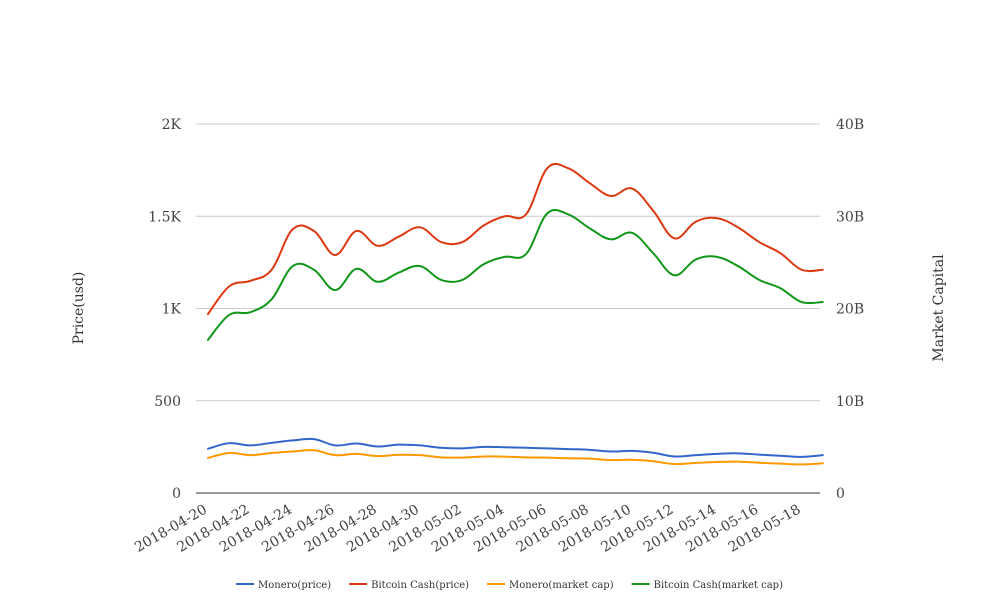 This screenshot has width=1008, height=616. What do you see at coordinates (939, 308) in the screenshot?
I see `right-axis-title: Market Capital` at bounding box center [939, 308].